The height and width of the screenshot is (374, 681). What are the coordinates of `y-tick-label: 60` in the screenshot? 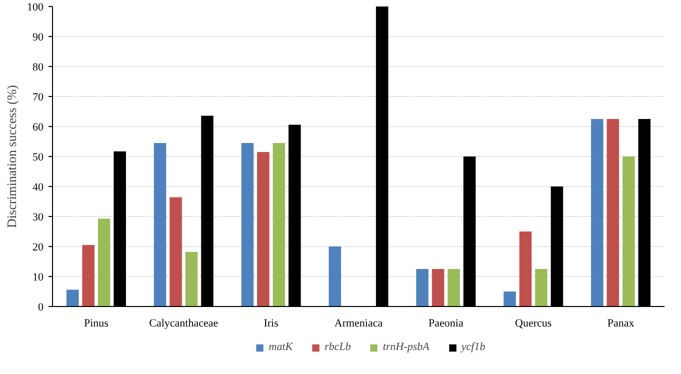 It's located at (38, 128).